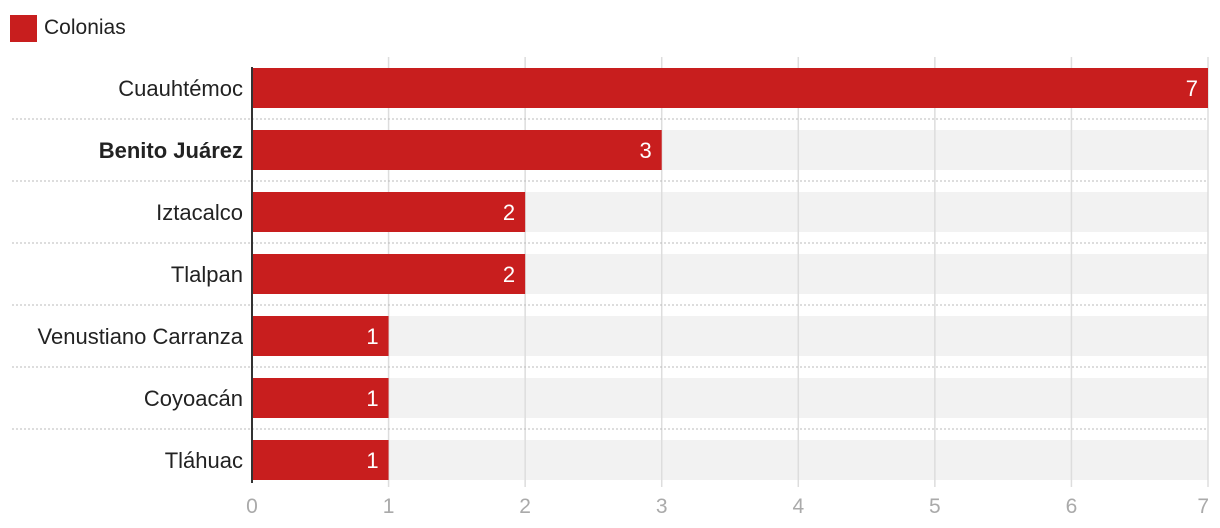 The height and width of the screenshot is (528, 1220). I want to click on legend-swatch, so click(23, 28).